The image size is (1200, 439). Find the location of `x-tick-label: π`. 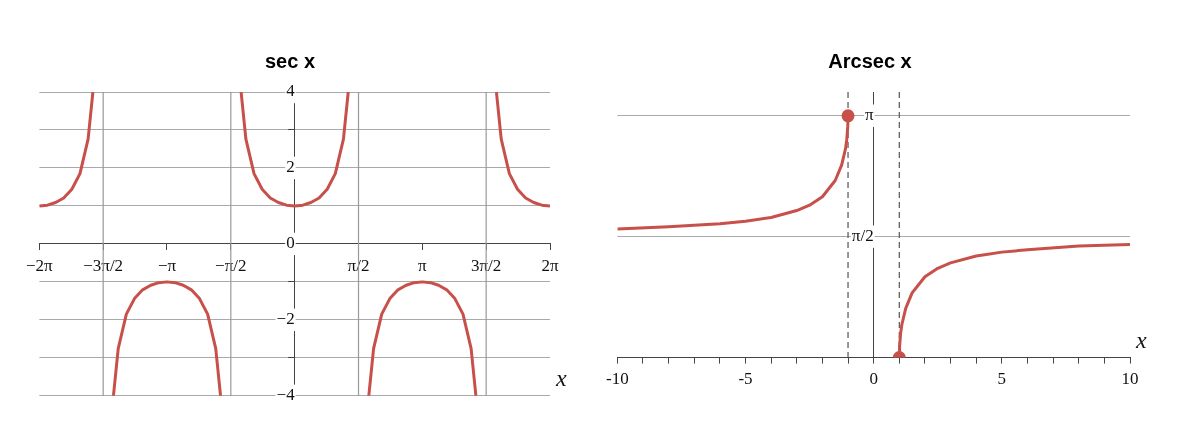

x-tick-label: π is located at coordinates (423, 265).